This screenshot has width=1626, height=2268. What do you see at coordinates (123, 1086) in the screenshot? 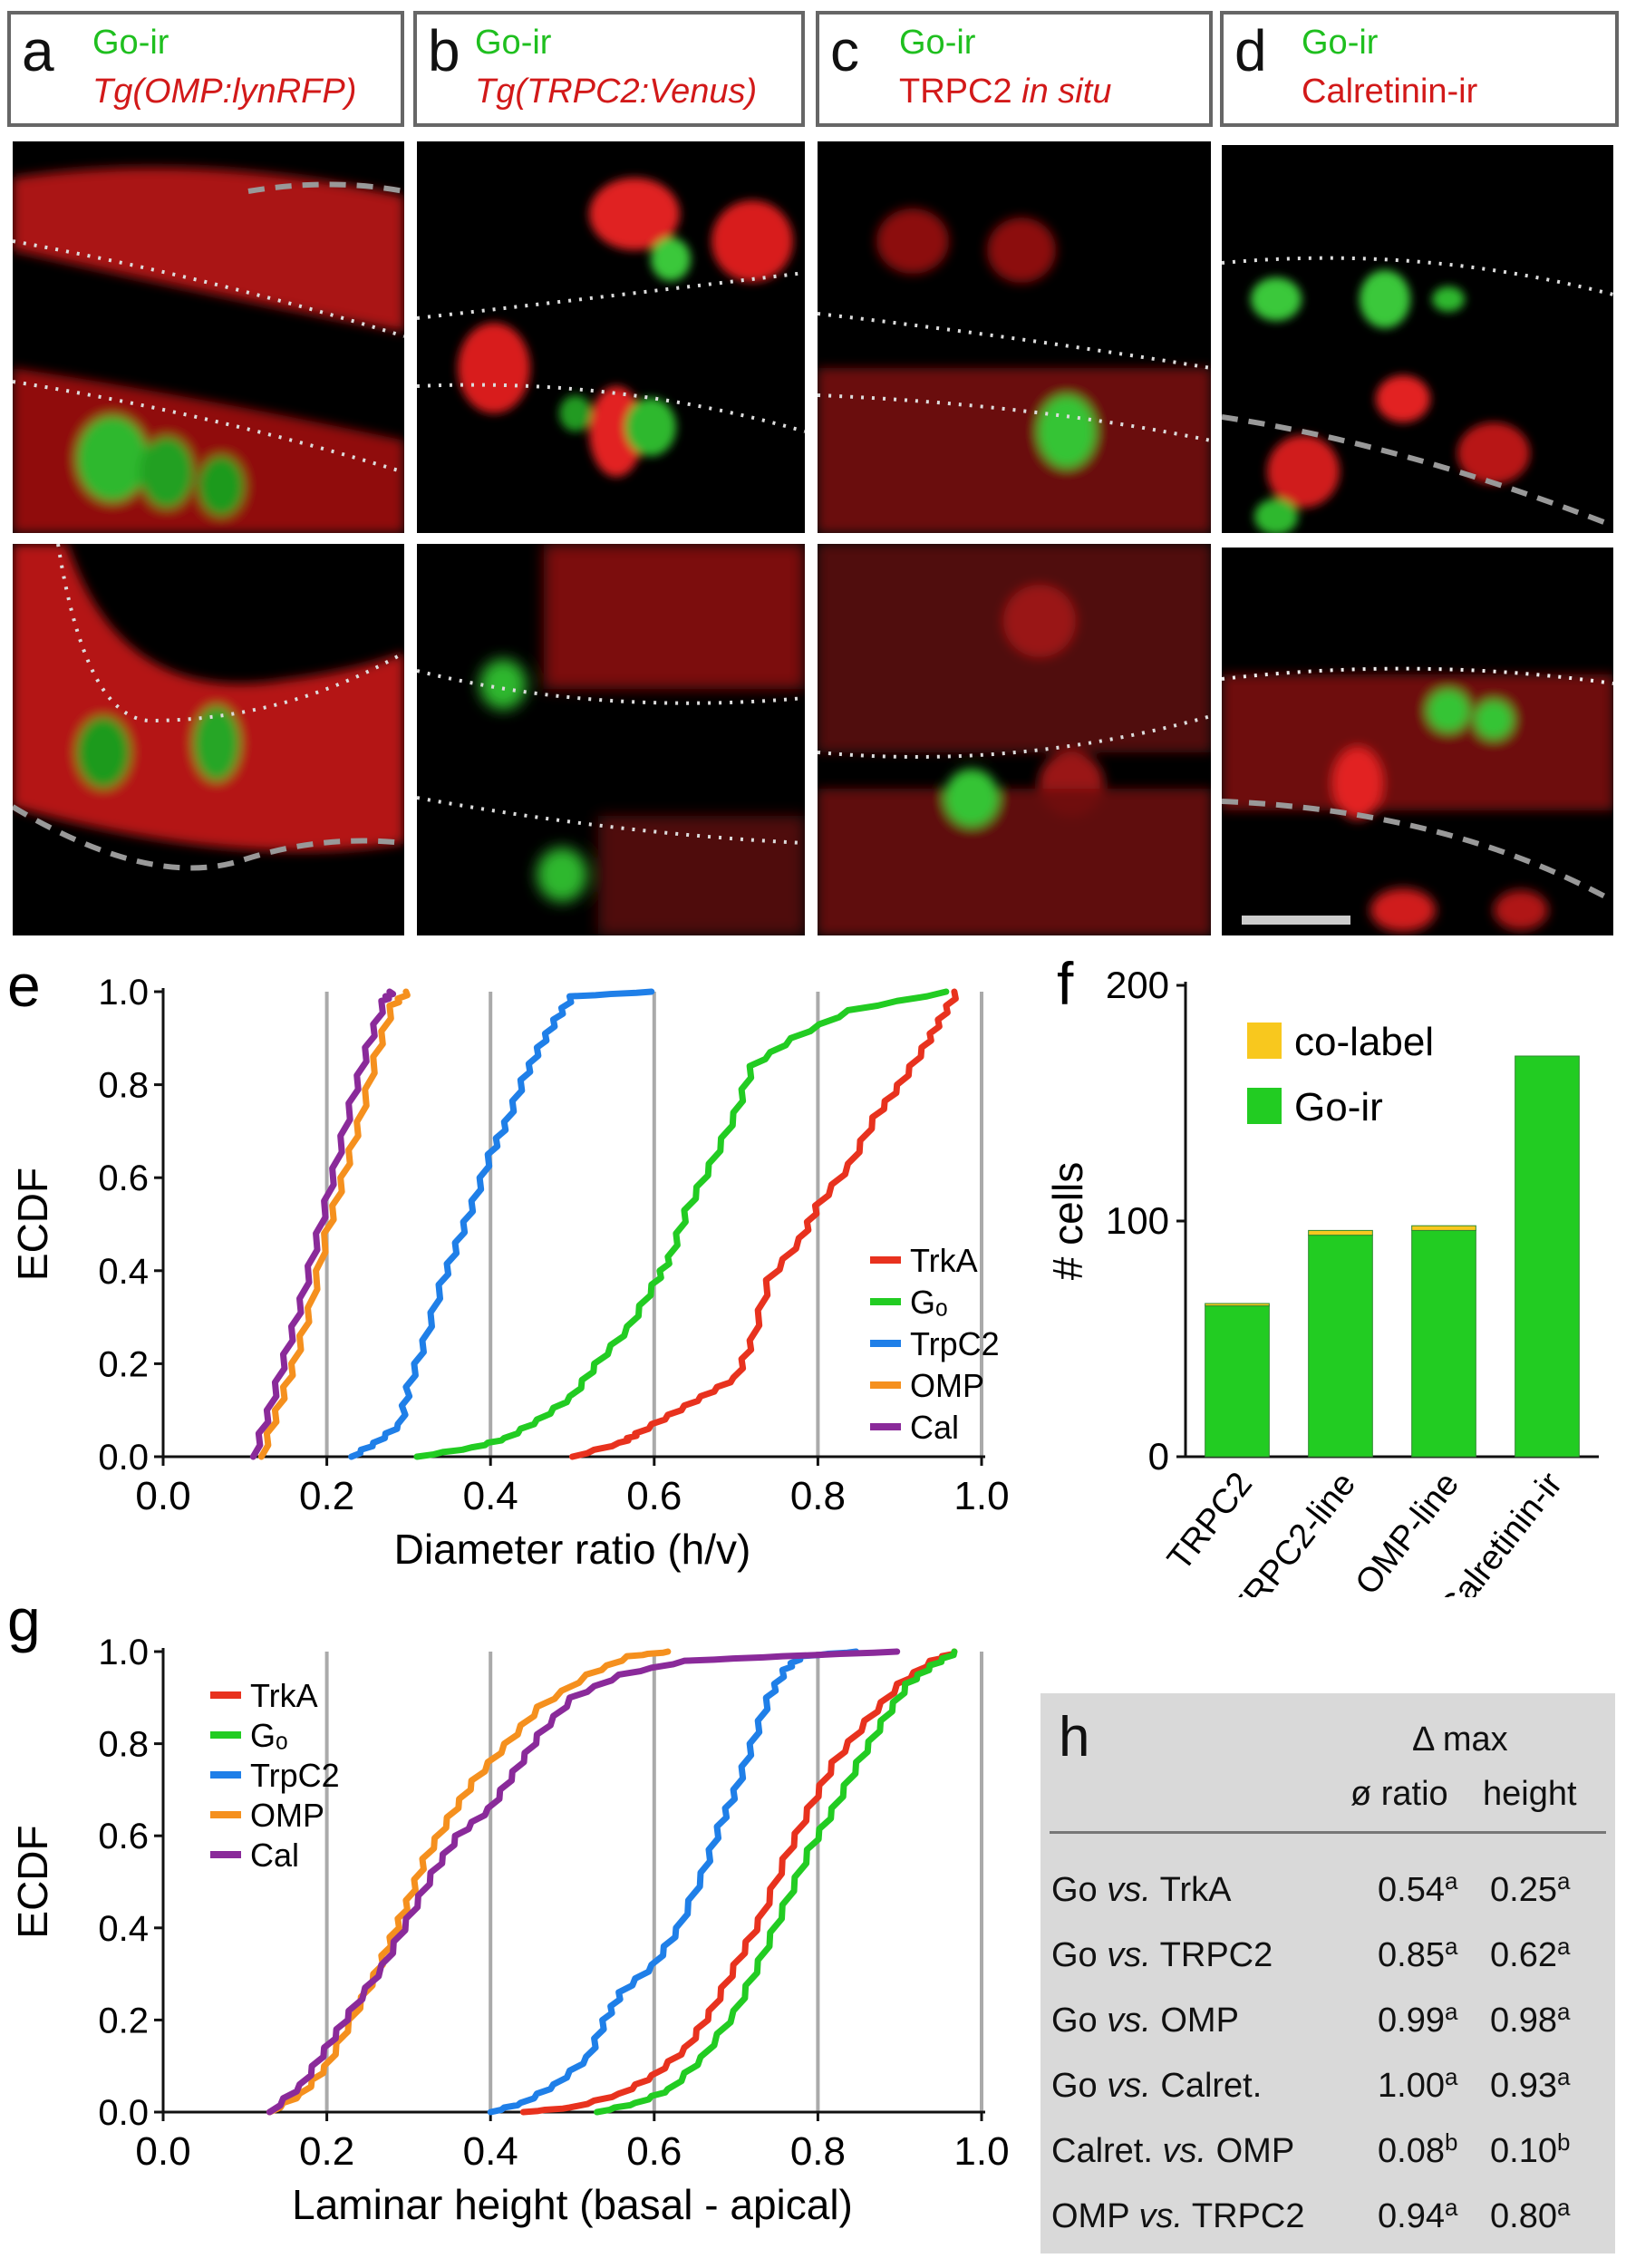
I see `y-tick-label-4: 0.8` at bounding box center [123, 1086].